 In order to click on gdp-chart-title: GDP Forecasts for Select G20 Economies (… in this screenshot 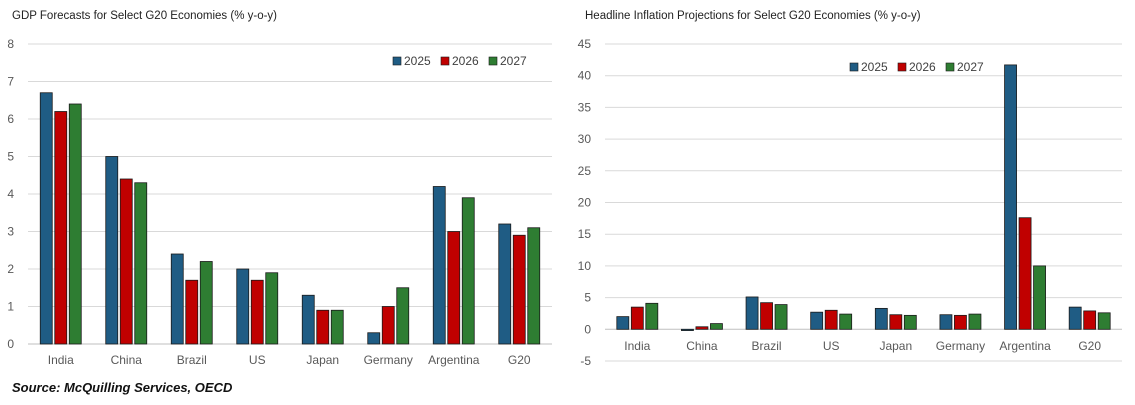, I will do `click(145, 16)`.